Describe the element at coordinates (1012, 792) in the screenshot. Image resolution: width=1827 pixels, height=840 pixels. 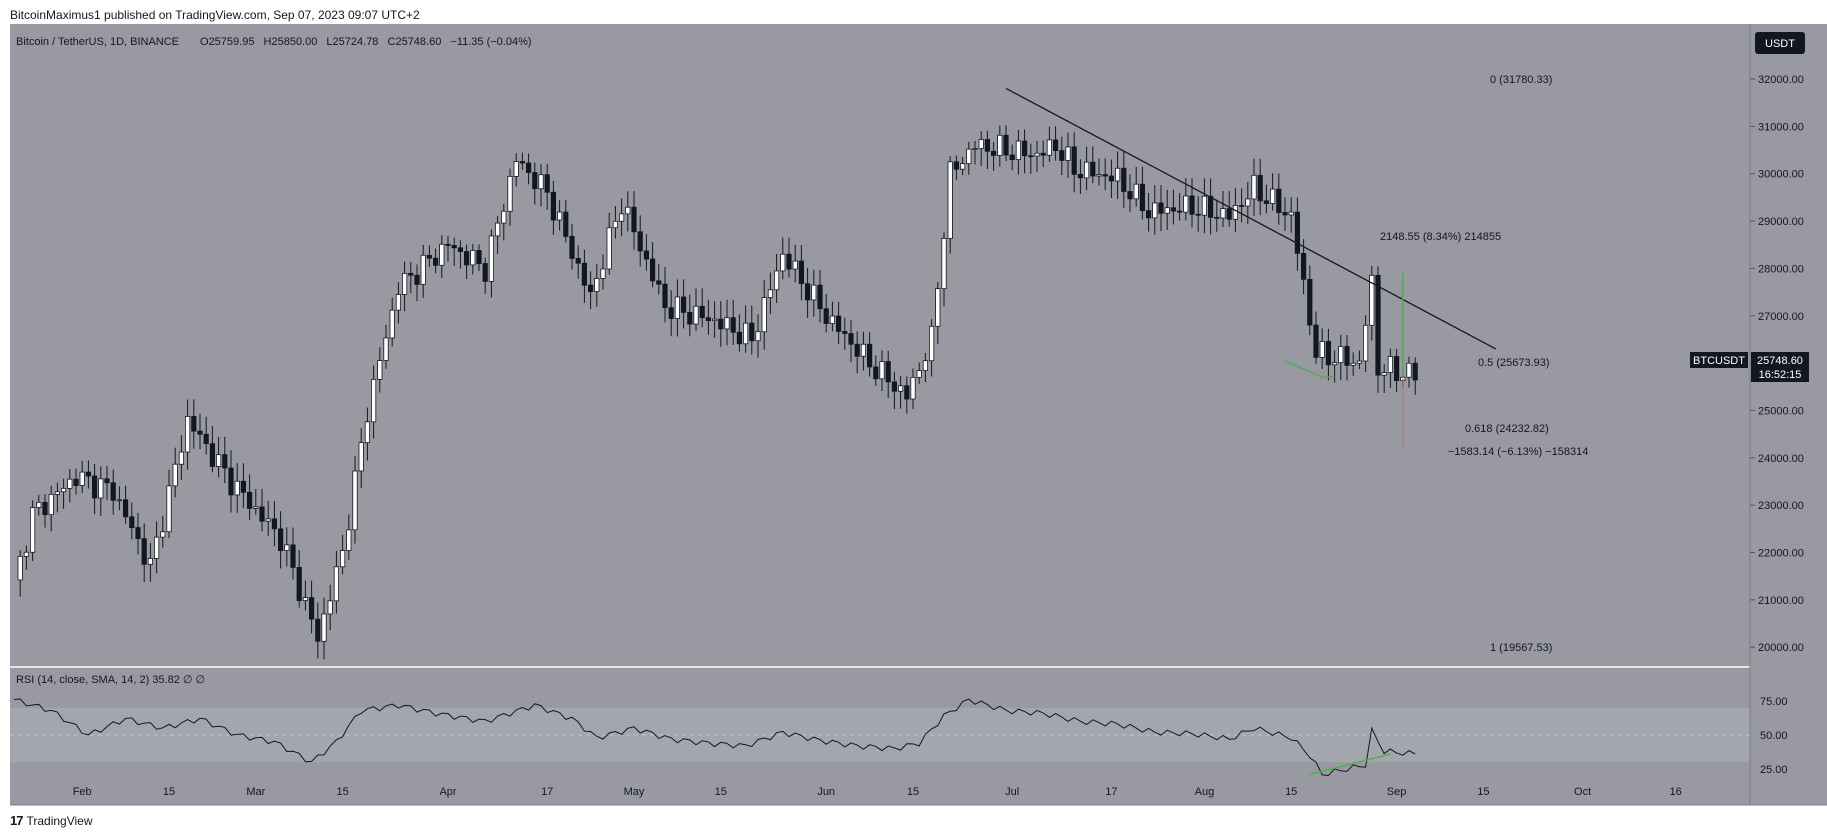
I see `time-axis-label: Jul` at that location.